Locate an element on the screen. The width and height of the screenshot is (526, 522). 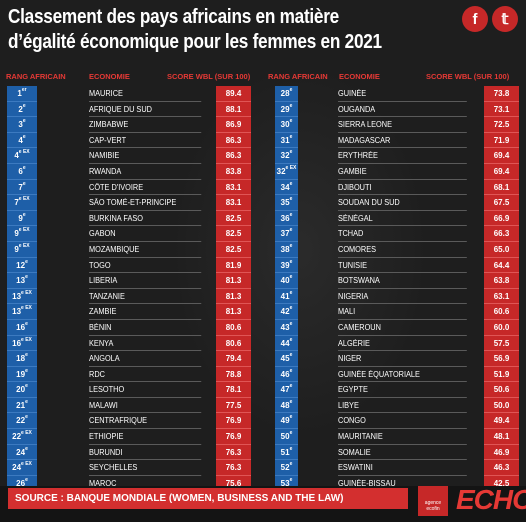
rank-number: 22 is located at coordinates (21, 421).